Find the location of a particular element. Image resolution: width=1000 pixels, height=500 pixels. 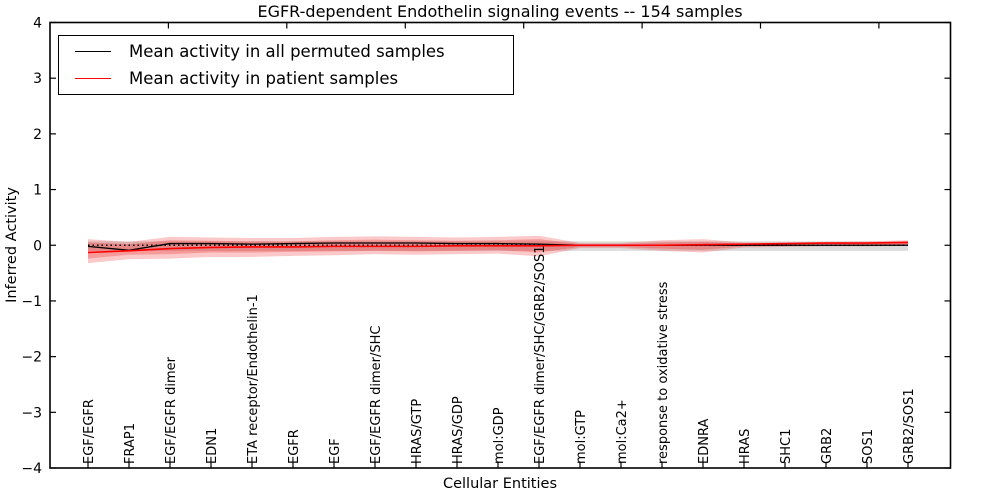

legend-label-permuted: Mean activity in all permuted samples is located at coordinates (287, 52).